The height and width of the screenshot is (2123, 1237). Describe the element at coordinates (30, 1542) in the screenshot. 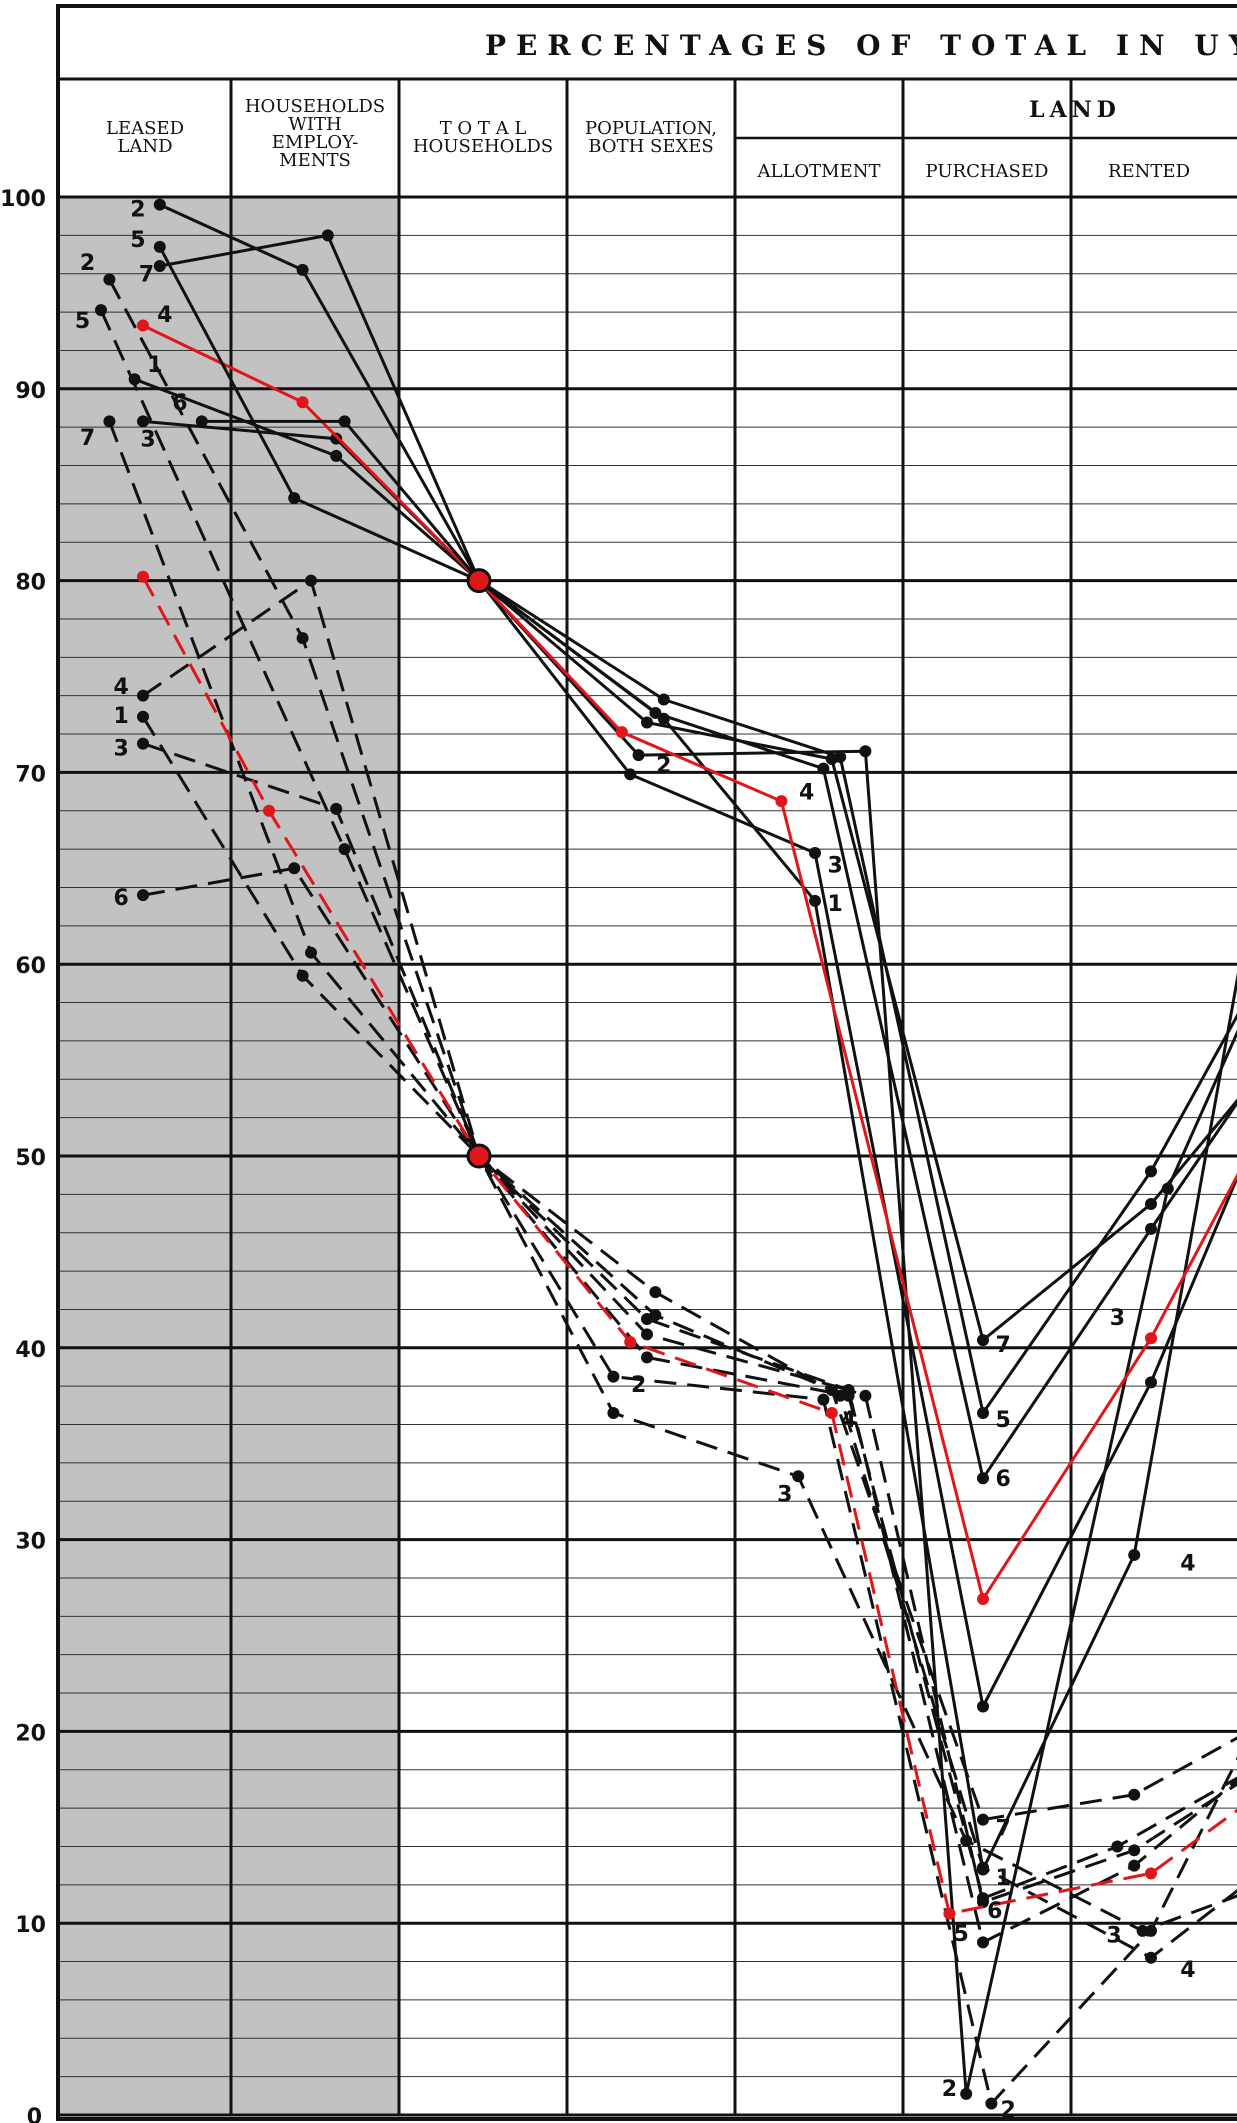

I see `y-tick-label: 30` at that location.